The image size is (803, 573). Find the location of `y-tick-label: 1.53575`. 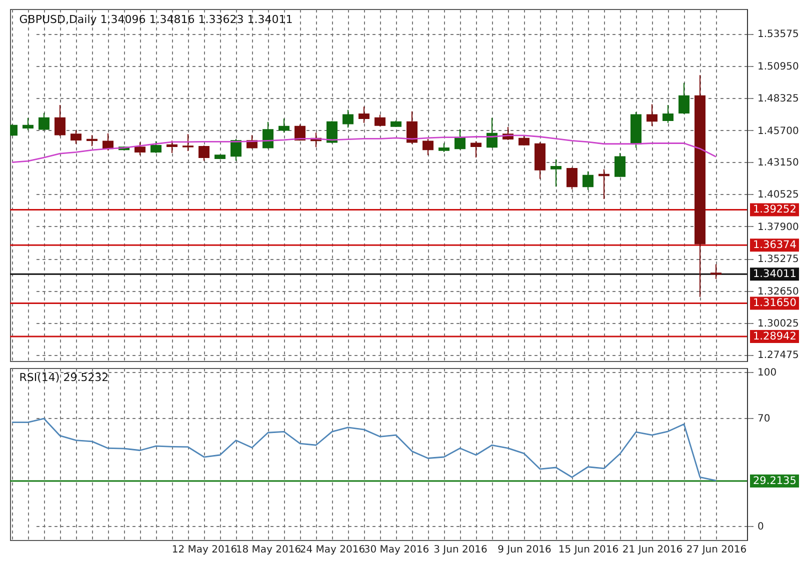

y-tick-label: 1.53575 is located at coordinates (778, 34).